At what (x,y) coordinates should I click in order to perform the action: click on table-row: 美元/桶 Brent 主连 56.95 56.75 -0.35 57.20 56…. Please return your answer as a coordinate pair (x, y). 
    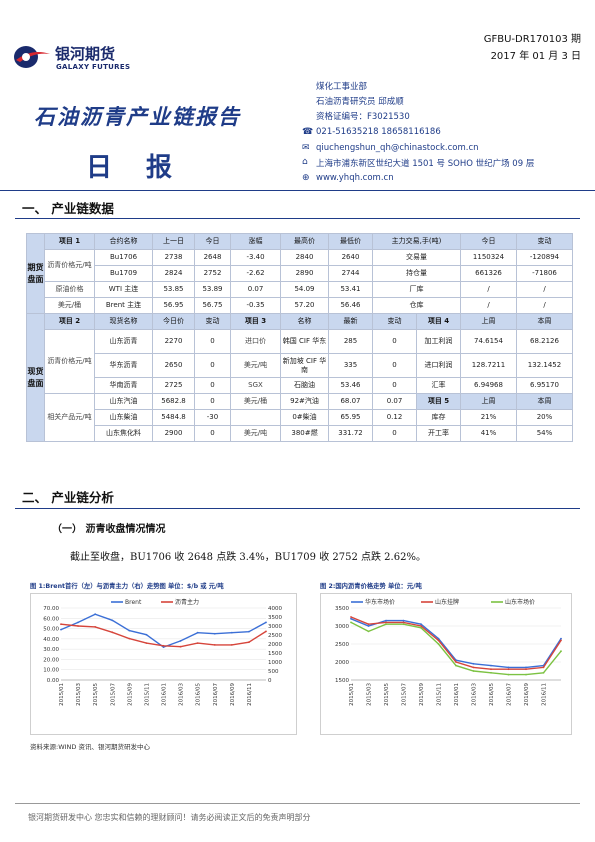
    Looking at the image, I should click on (300, 305).